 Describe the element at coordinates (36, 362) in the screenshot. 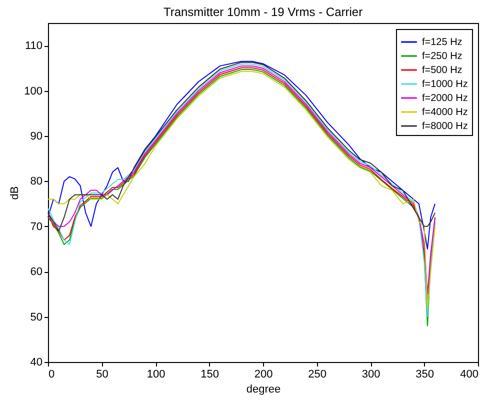

I see `y-tick-label: 40` at that location.